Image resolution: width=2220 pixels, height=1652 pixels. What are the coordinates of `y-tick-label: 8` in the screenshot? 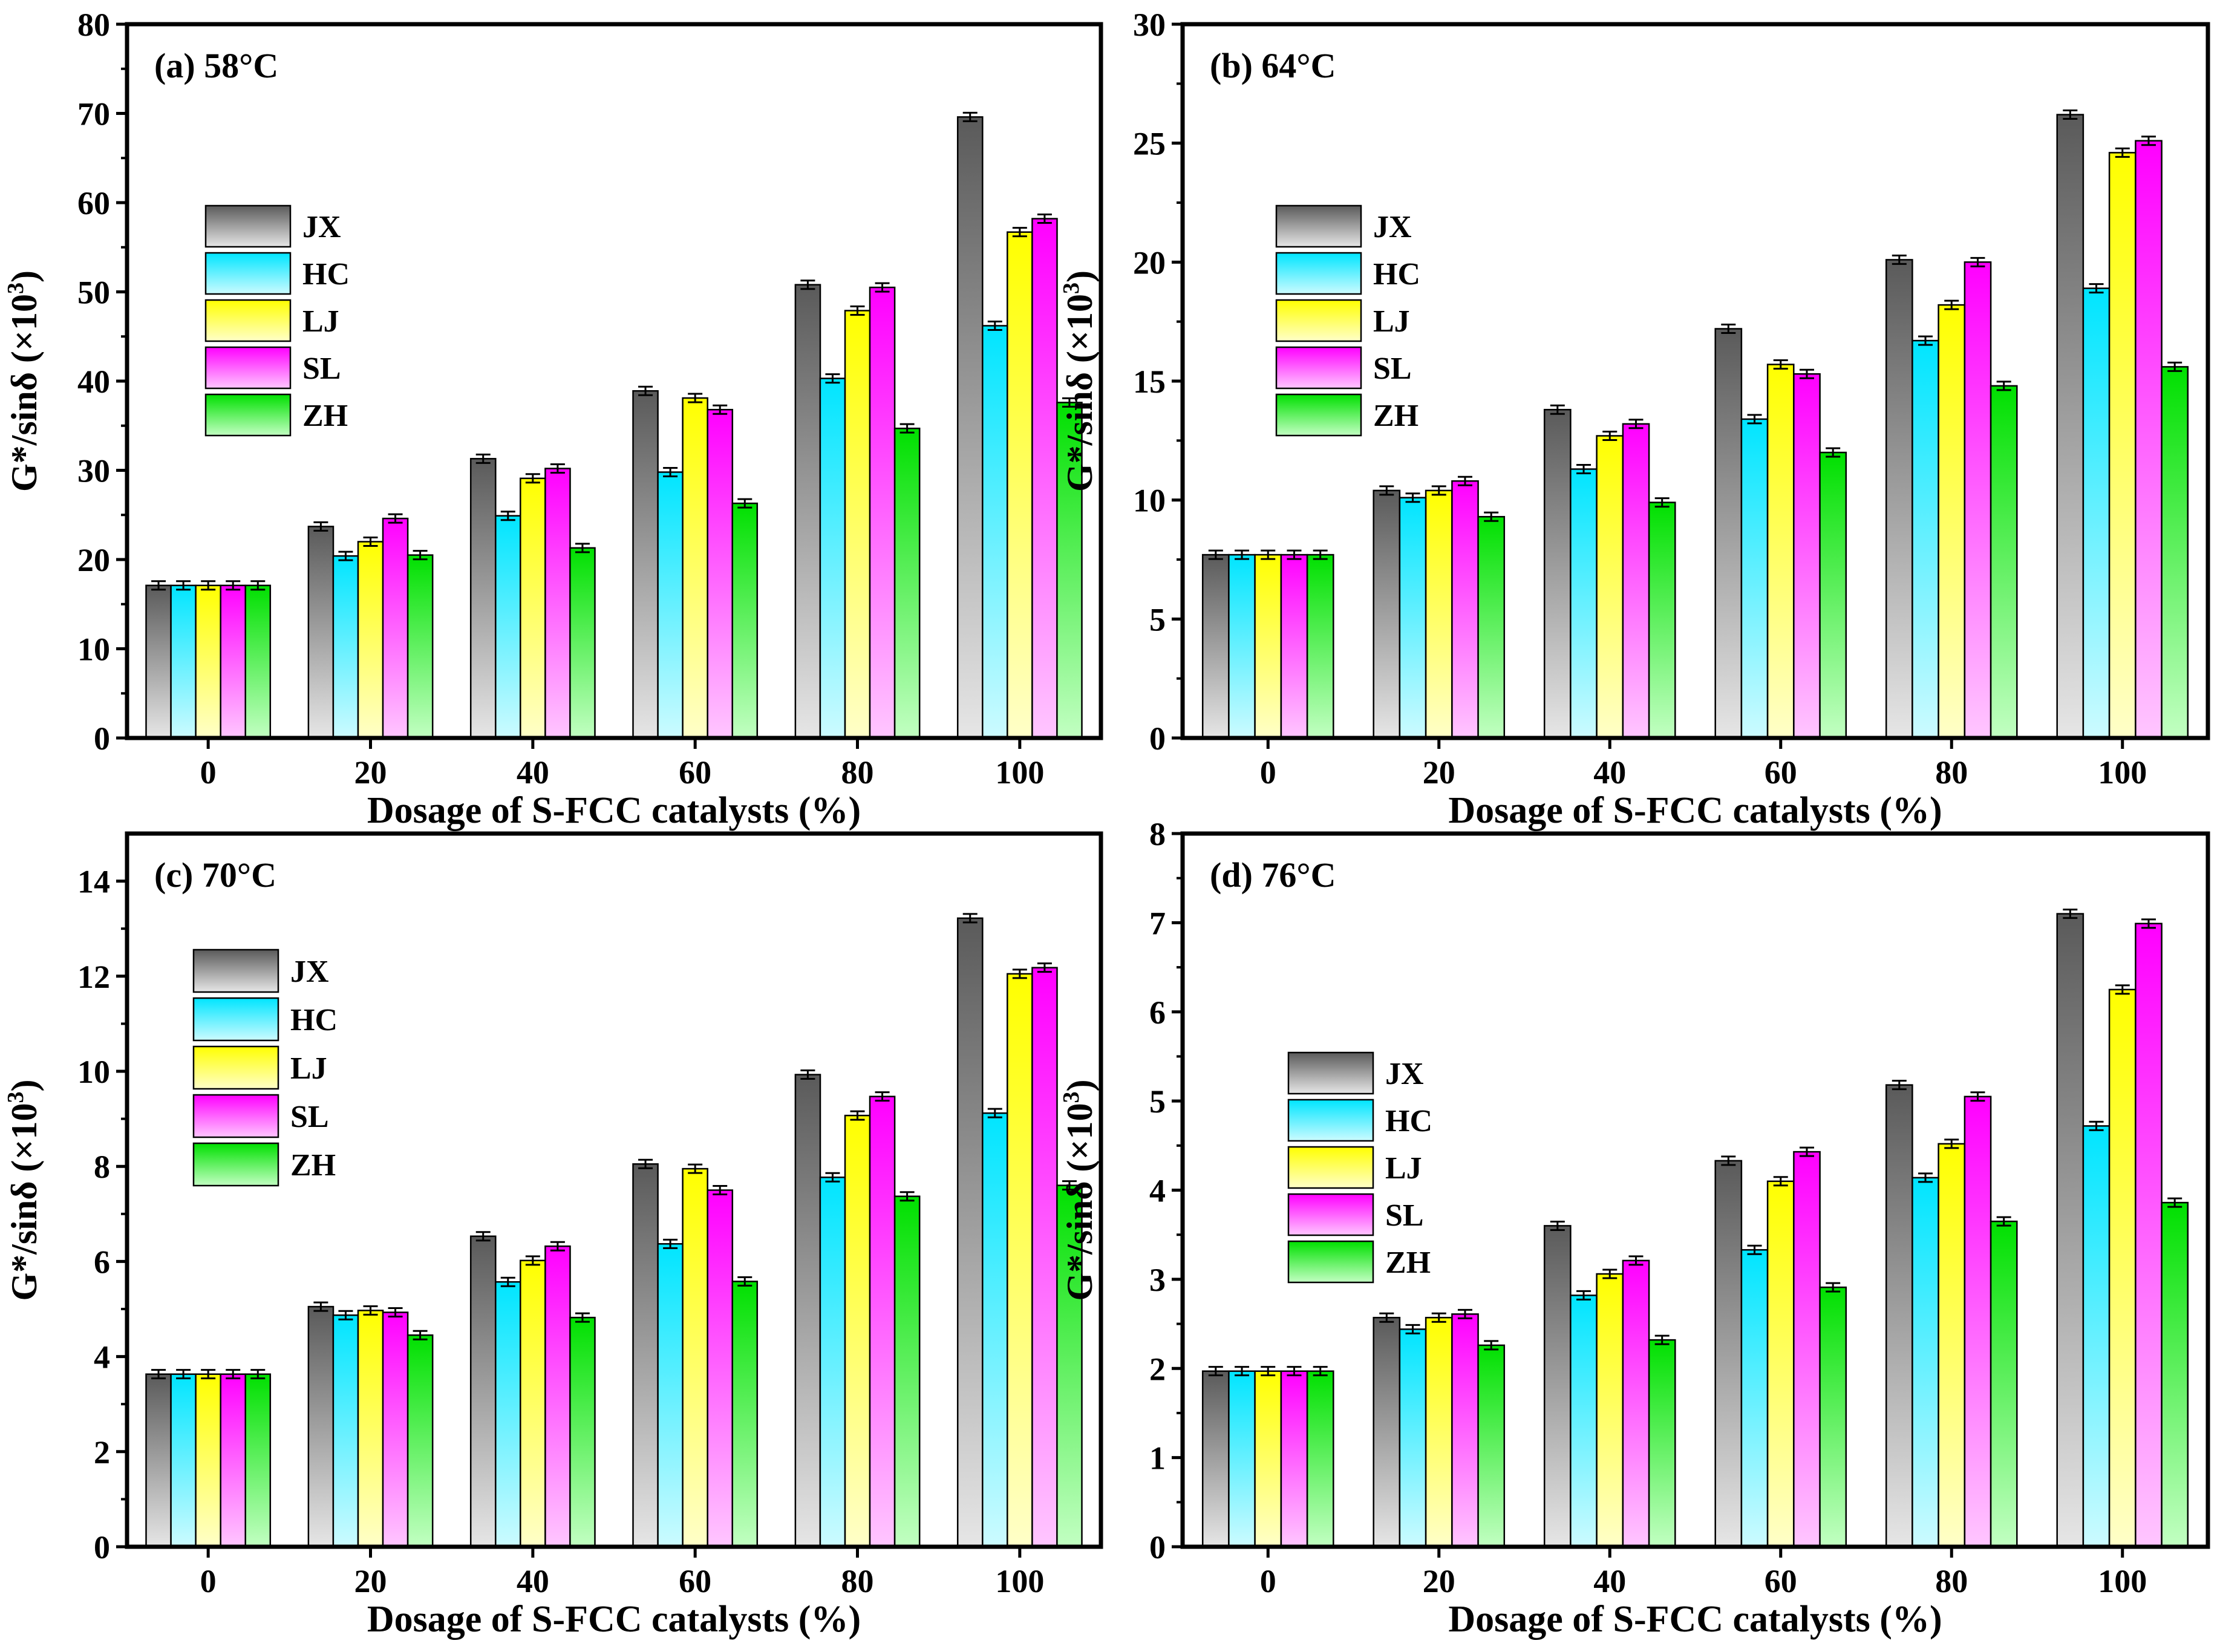 It's located at (102, 1167).